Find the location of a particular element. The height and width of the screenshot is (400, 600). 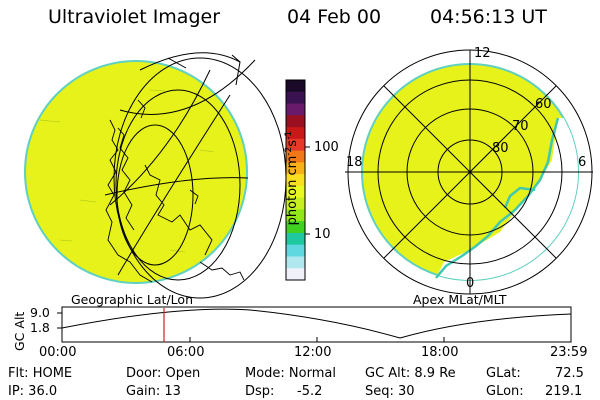

colorbar is located at coordinates (295, 180).